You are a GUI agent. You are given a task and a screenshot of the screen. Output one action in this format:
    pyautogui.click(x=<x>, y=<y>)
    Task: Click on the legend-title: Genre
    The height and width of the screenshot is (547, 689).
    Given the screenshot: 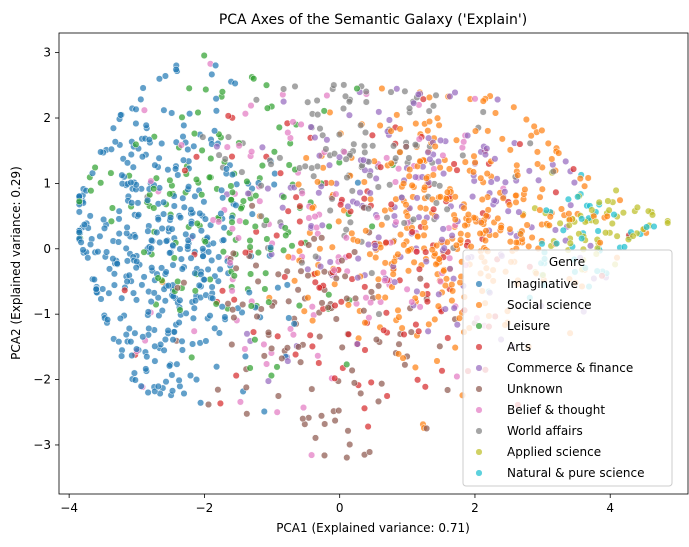 What is the action you would take?
    pyautogui.click(x=567, y=262)
    